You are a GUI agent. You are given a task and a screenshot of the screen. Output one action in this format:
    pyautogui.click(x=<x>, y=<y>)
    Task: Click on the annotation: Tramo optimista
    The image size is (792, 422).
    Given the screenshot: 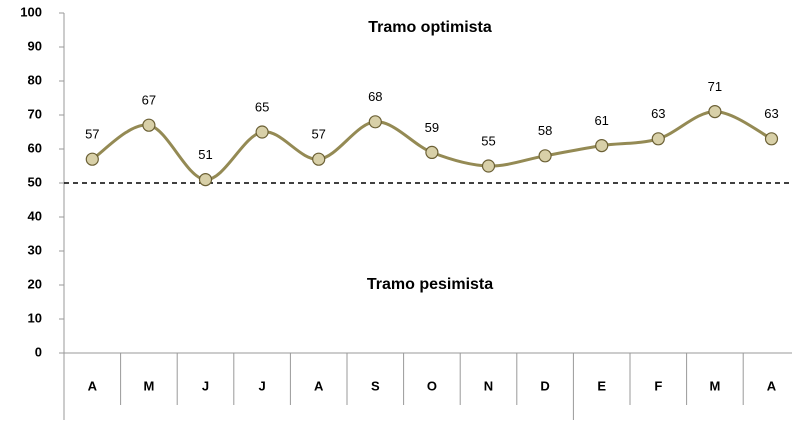 What is the action you would take?
    pyautogui.click(x=430, y=27)
    